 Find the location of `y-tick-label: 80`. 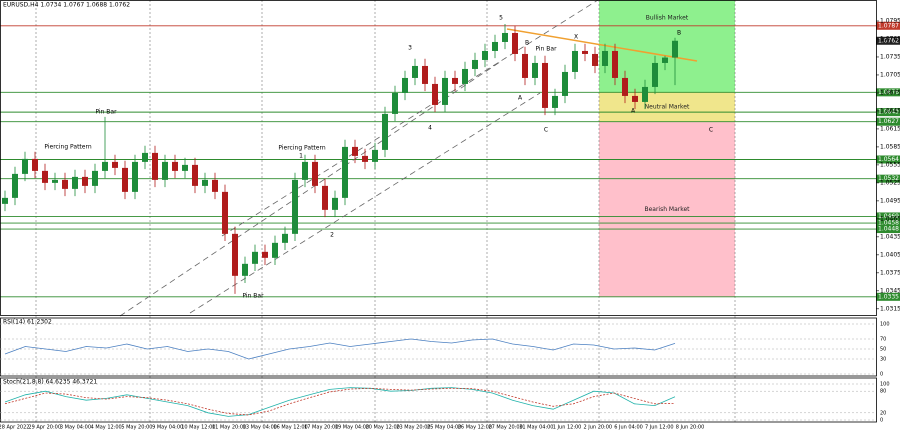

y-tick-label: 80 is located at coordinates (883, 392).